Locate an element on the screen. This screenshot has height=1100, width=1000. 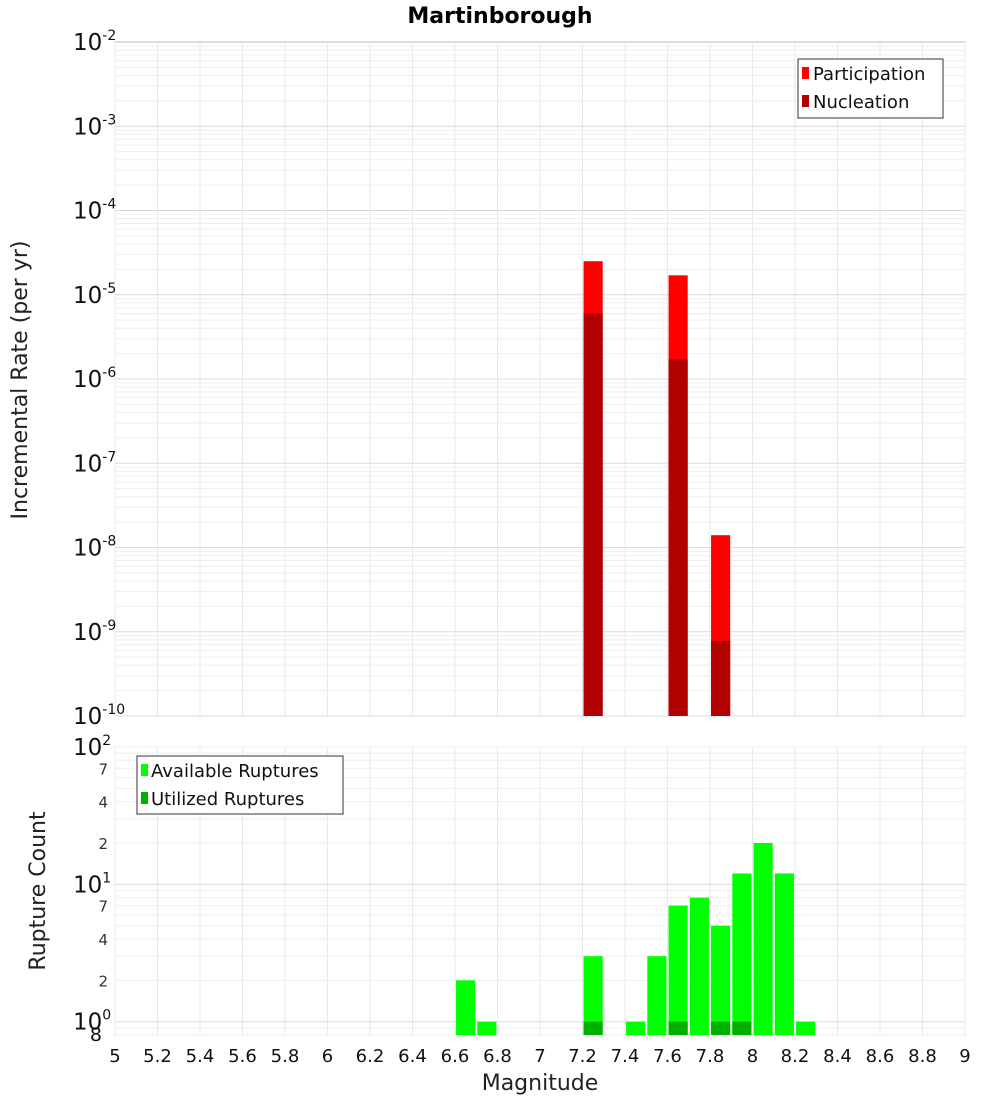
legend-utilized-label: Utilized Ruptures is located at coordinates (227, 799).